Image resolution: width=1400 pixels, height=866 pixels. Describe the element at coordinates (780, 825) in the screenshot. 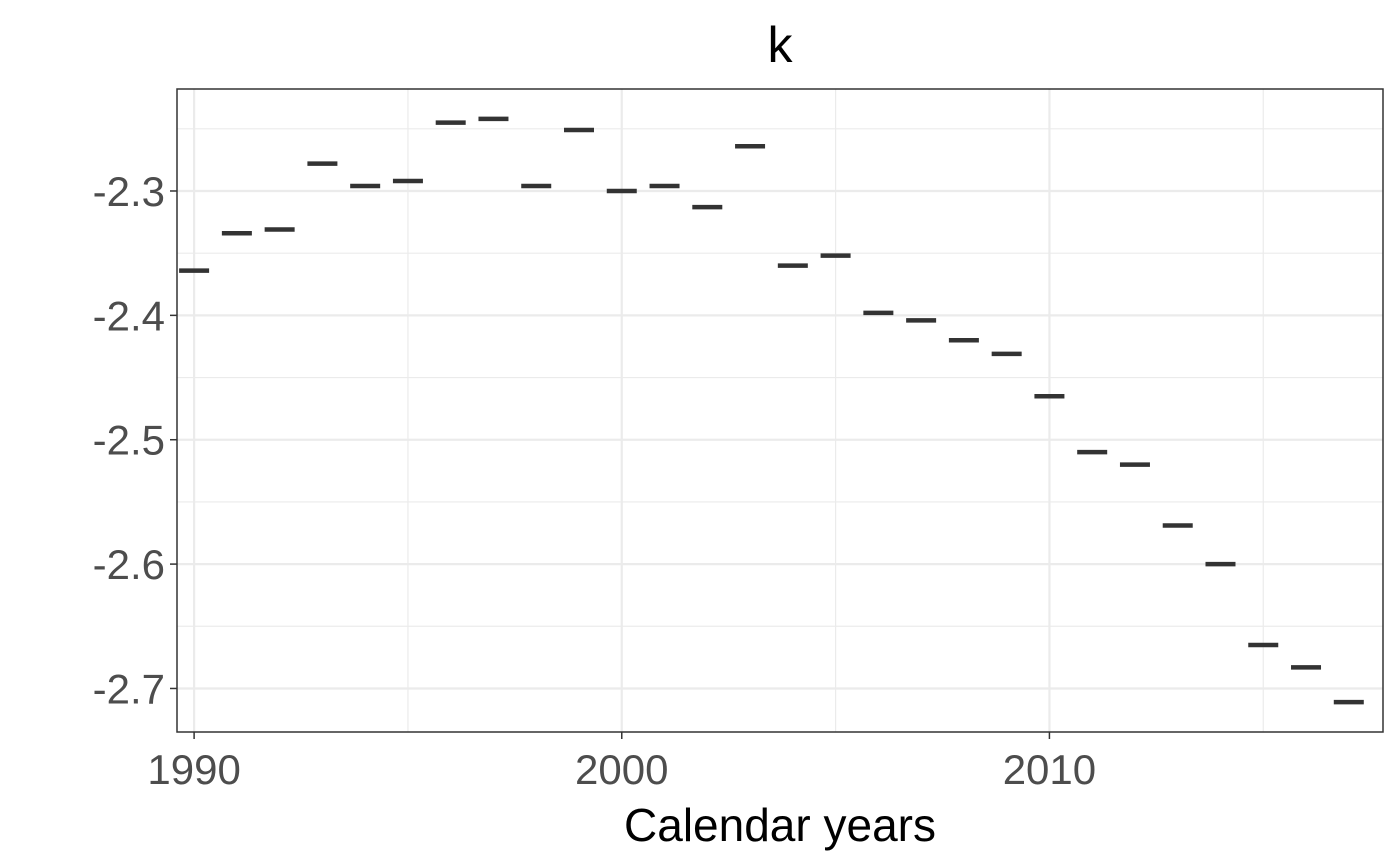

I see `x-axis-label: Calendar years` at that location.